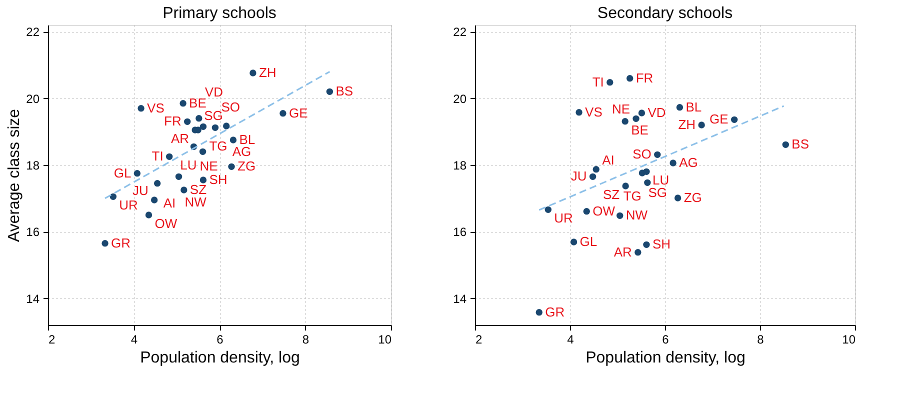  I want to click on annotation: BS, so click(345, 91).